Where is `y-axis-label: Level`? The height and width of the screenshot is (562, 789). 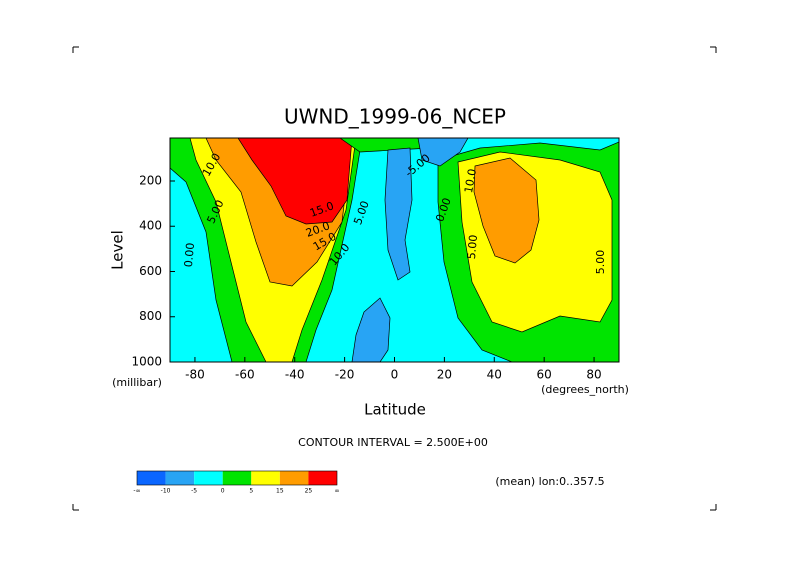 y-axis-label: Level is located at coordinates (118, 250).